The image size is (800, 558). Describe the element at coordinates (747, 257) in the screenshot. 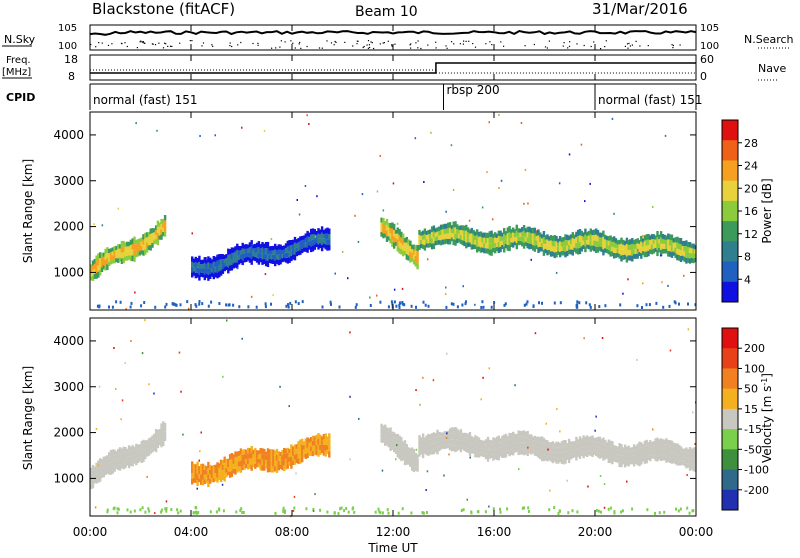

I see `power-colorbar-tick-label: 8` at that location.